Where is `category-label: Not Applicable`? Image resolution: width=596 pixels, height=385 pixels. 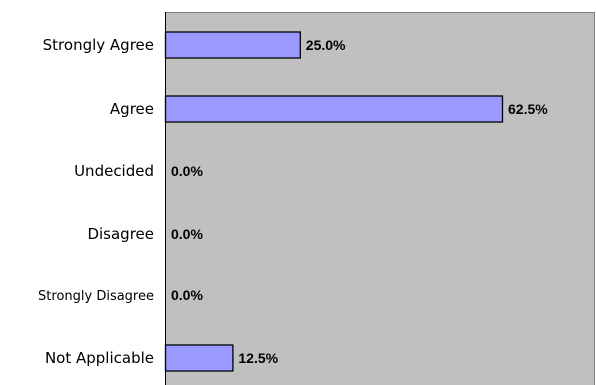 category-label: Not Applicable is located at coordinates (99, 358).